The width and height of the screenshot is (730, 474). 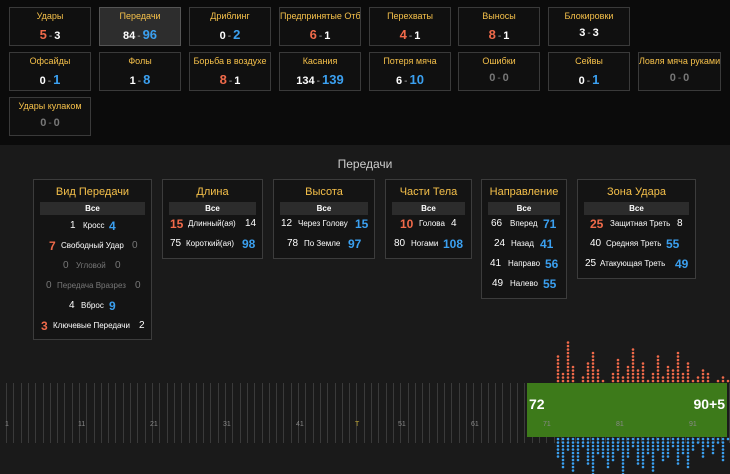 I want to click on stat-row: 0 Угловой 0, so click(x=92, y=265).